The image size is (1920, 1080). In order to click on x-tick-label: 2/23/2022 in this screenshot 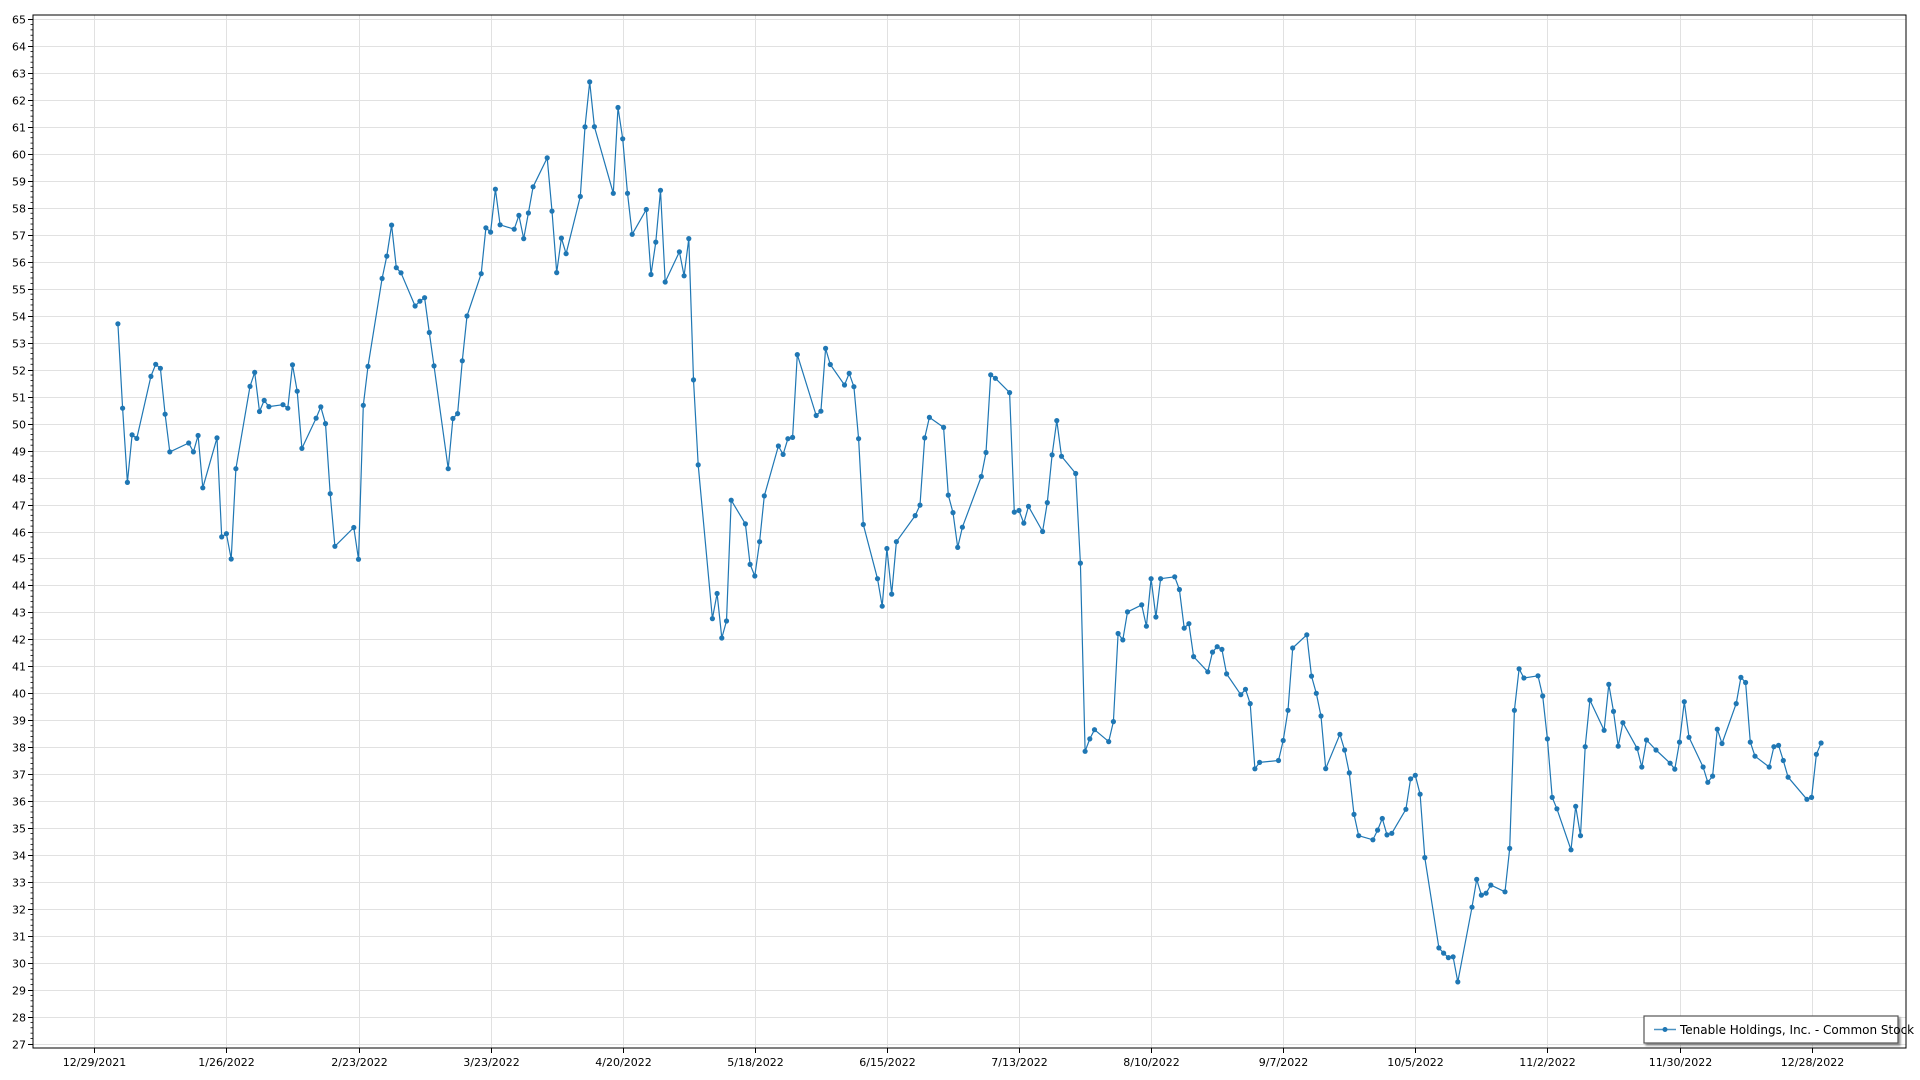, I will do `click(359, 1062)`.